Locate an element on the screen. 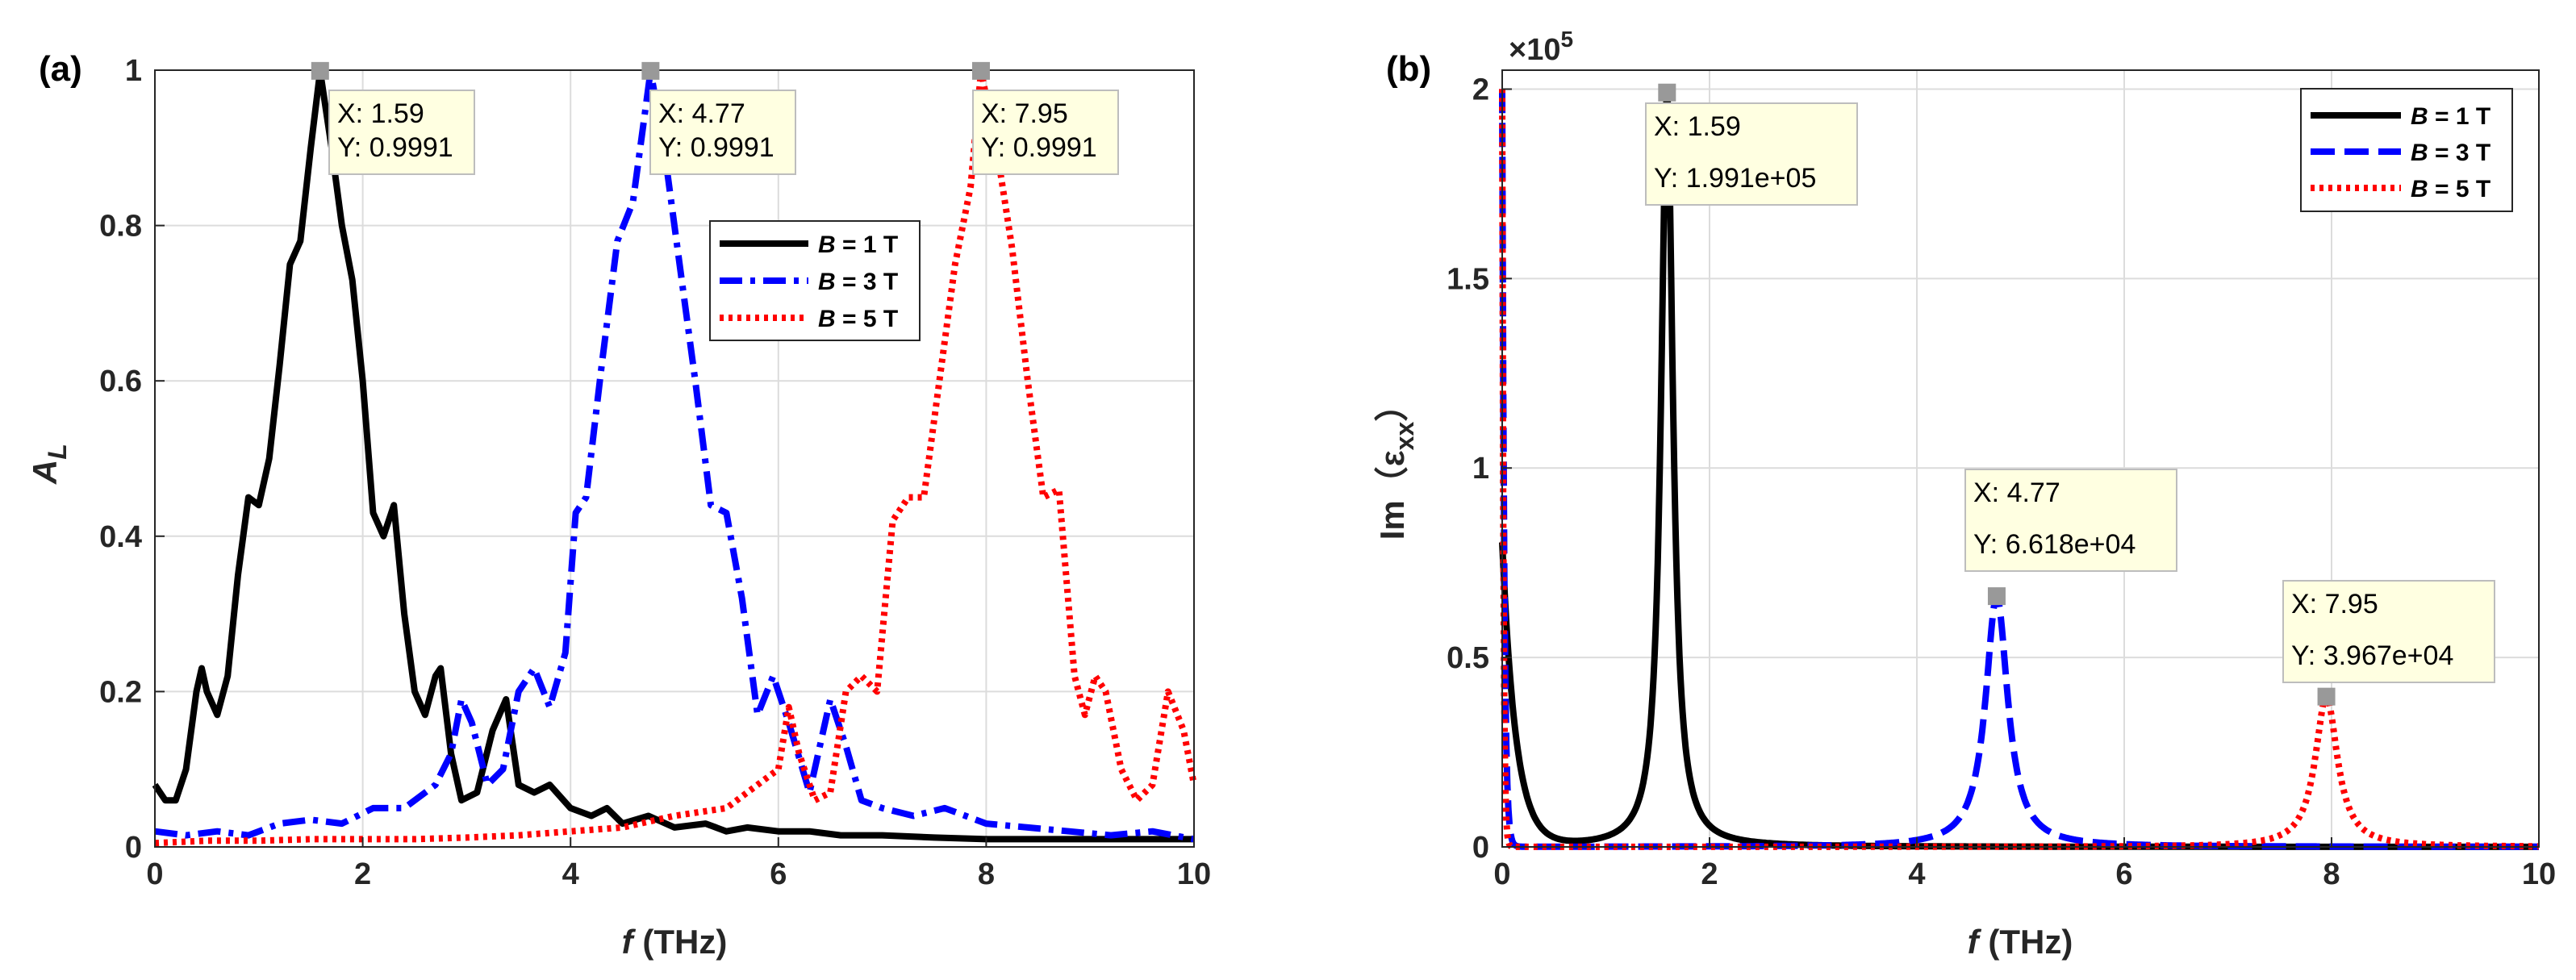 This screenshot has height=980, width=2576. panel-a-legend-b1-val: = 1 T is located at coordinates (868, 244).